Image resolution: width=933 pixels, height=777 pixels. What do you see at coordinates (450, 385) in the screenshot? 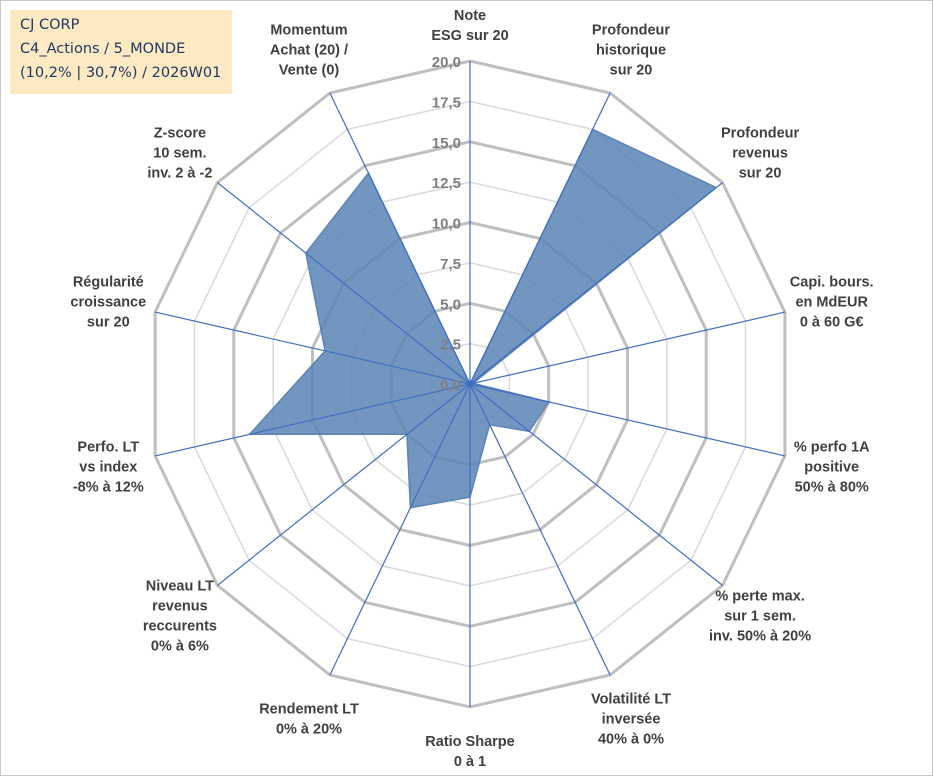
I see `tick-label: 0,0` at bounding box center [450, 385].